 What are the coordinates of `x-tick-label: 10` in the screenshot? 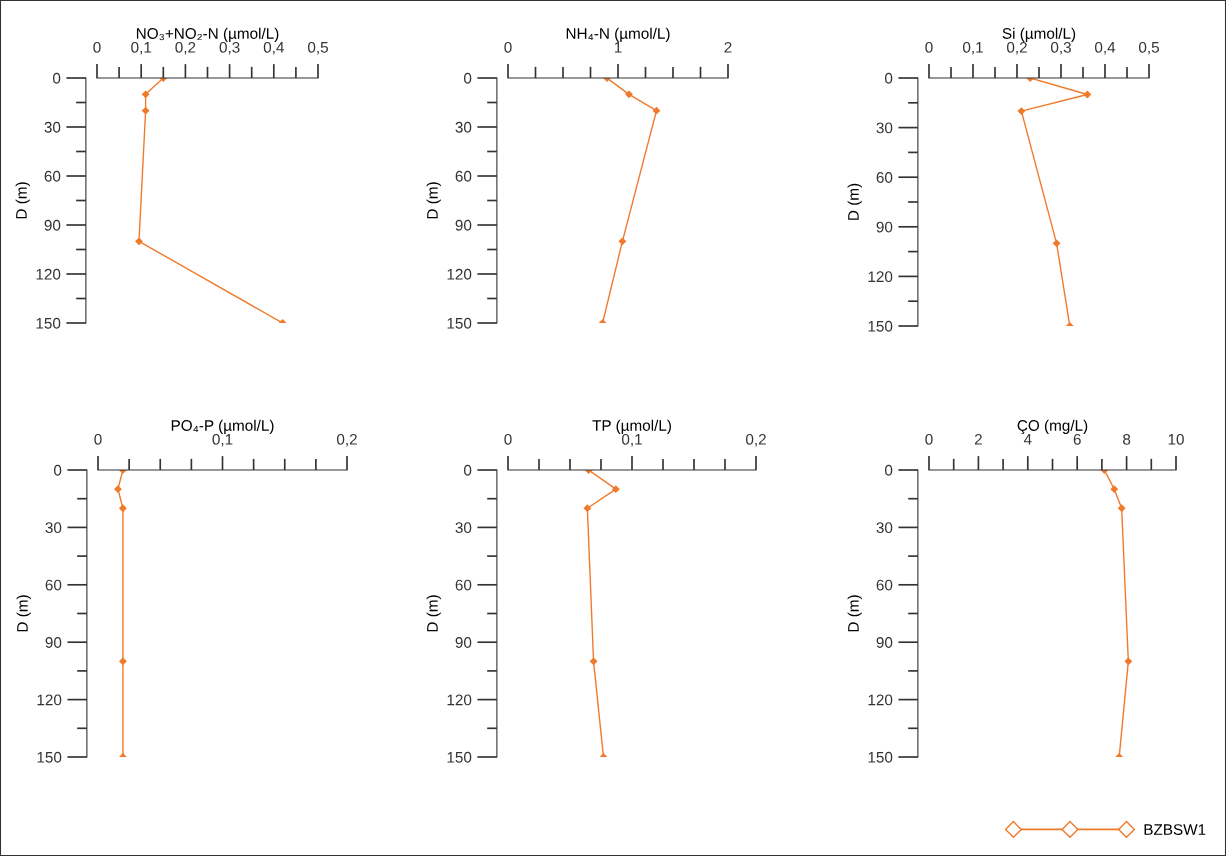 It's located at (1176, 439).